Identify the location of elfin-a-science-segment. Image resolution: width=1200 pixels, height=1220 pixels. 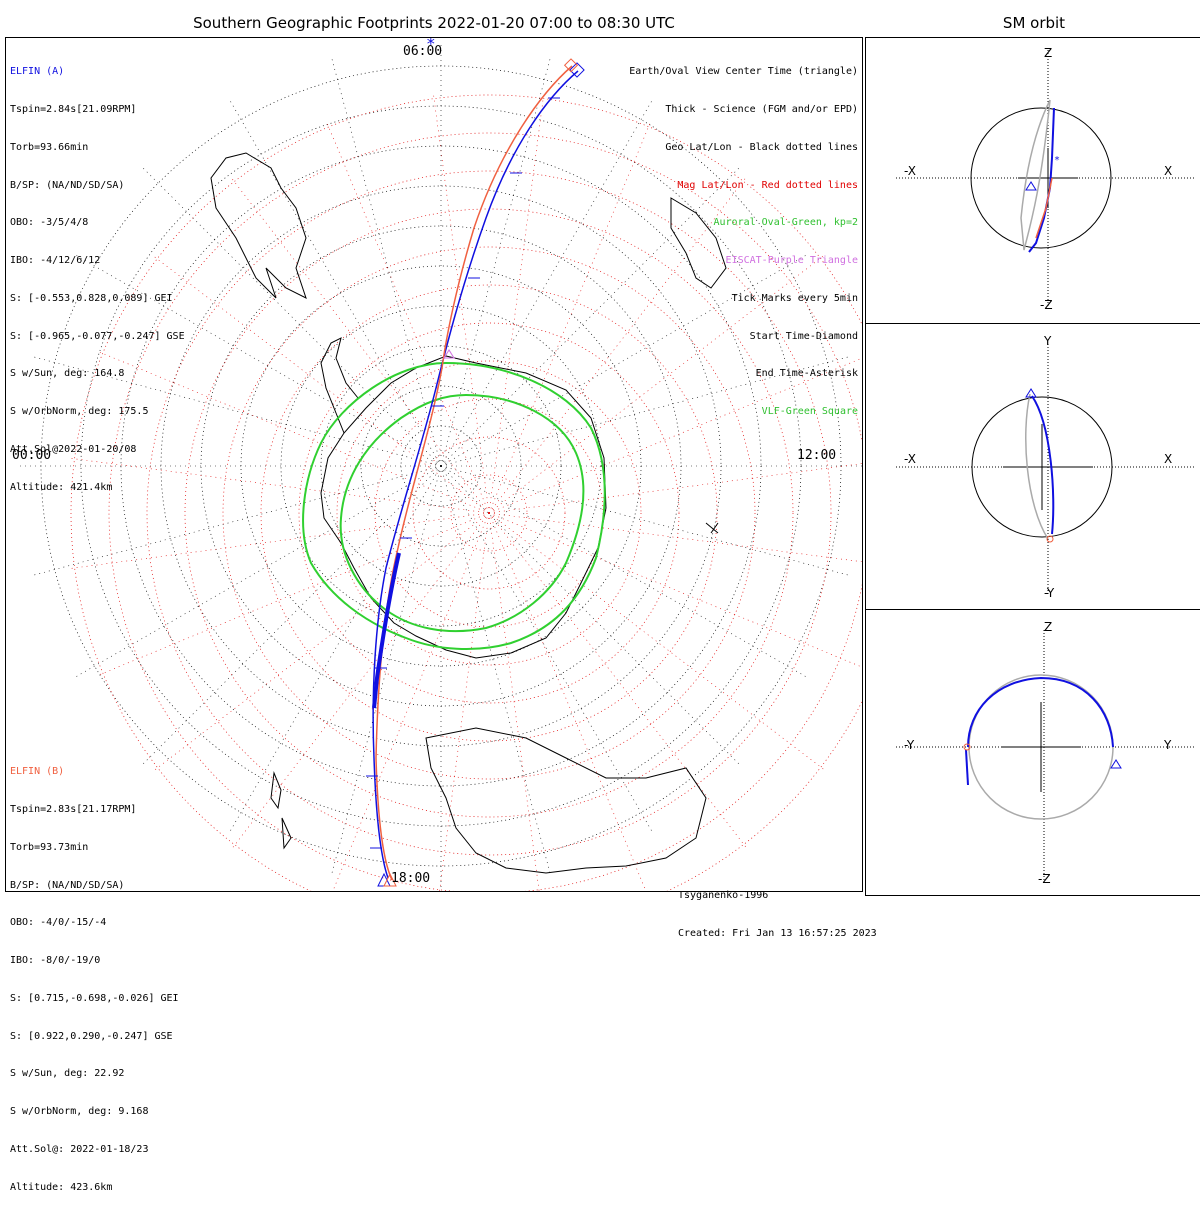
(386, 630).